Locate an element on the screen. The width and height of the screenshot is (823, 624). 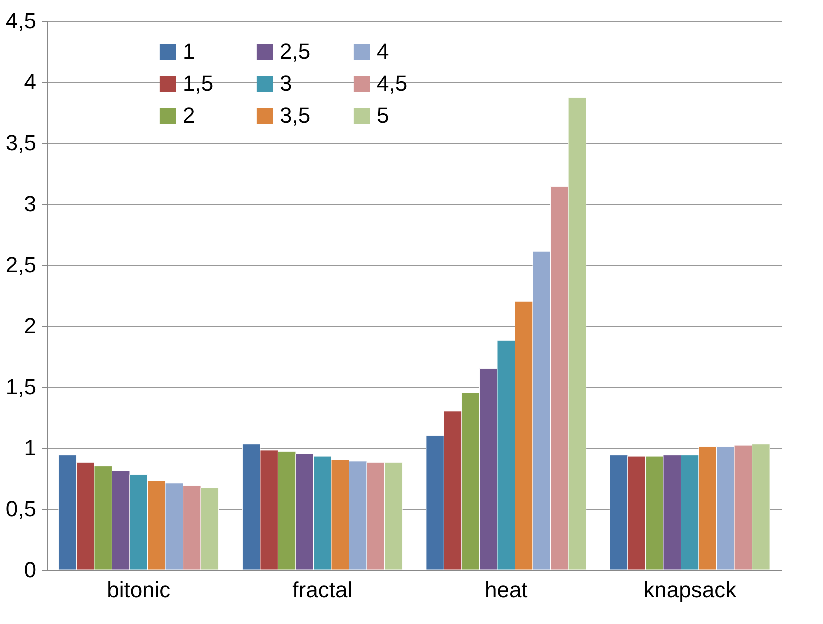
legend-label: 2 is located at coordinates (189, 115).